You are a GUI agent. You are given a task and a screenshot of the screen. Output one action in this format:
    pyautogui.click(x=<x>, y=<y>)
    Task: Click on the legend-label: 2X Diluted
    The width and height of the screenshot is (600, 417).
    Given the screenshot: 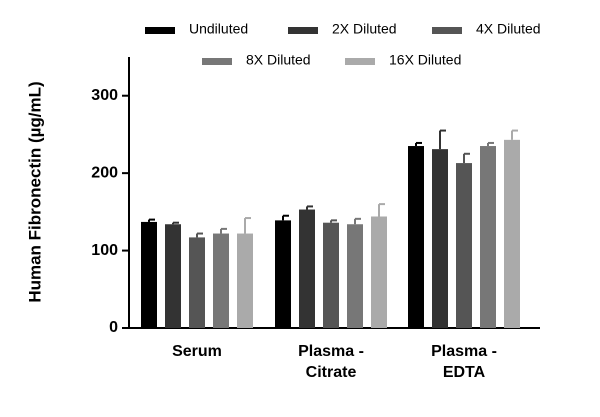 What is the action you would take?
    pyautogui.click(x=364, y=29)
    